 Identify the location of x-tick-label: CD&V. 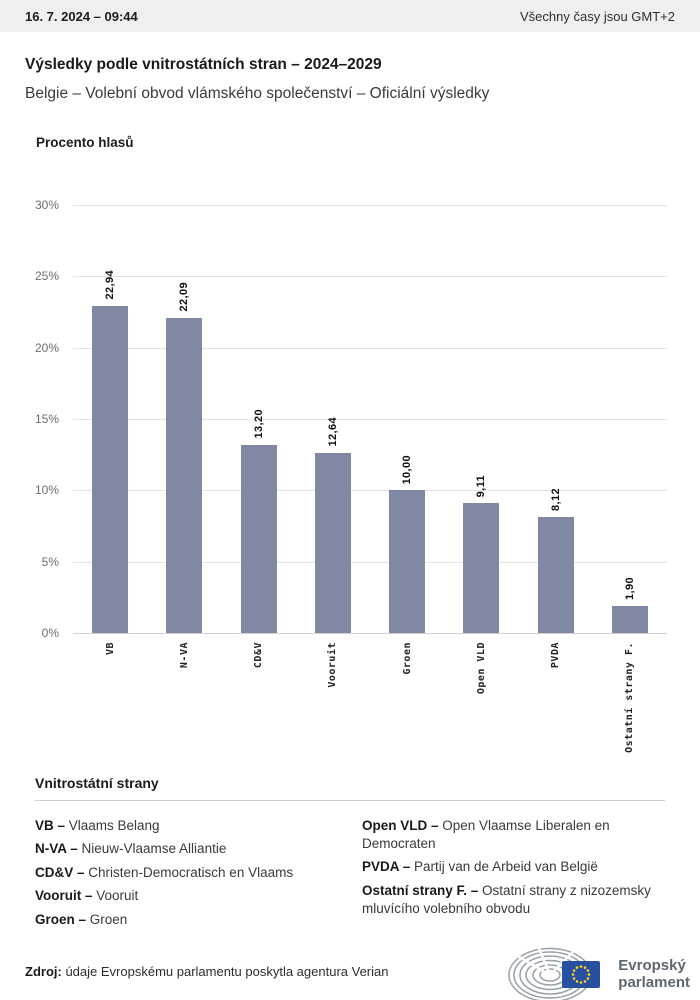
(259, 655).